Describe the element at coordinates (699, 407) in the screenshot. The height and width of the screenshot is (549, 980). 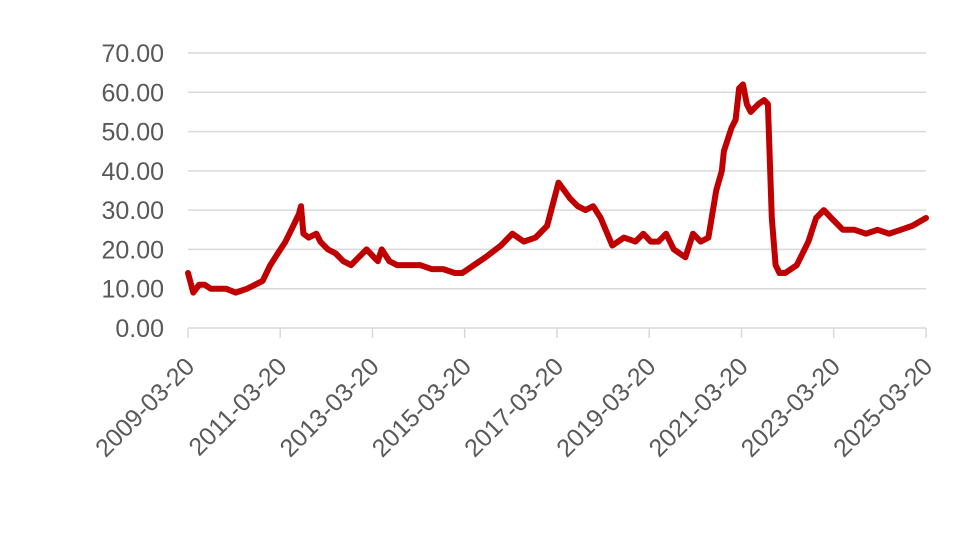
I see `x-tick-label: 2021-03-20` at that location.